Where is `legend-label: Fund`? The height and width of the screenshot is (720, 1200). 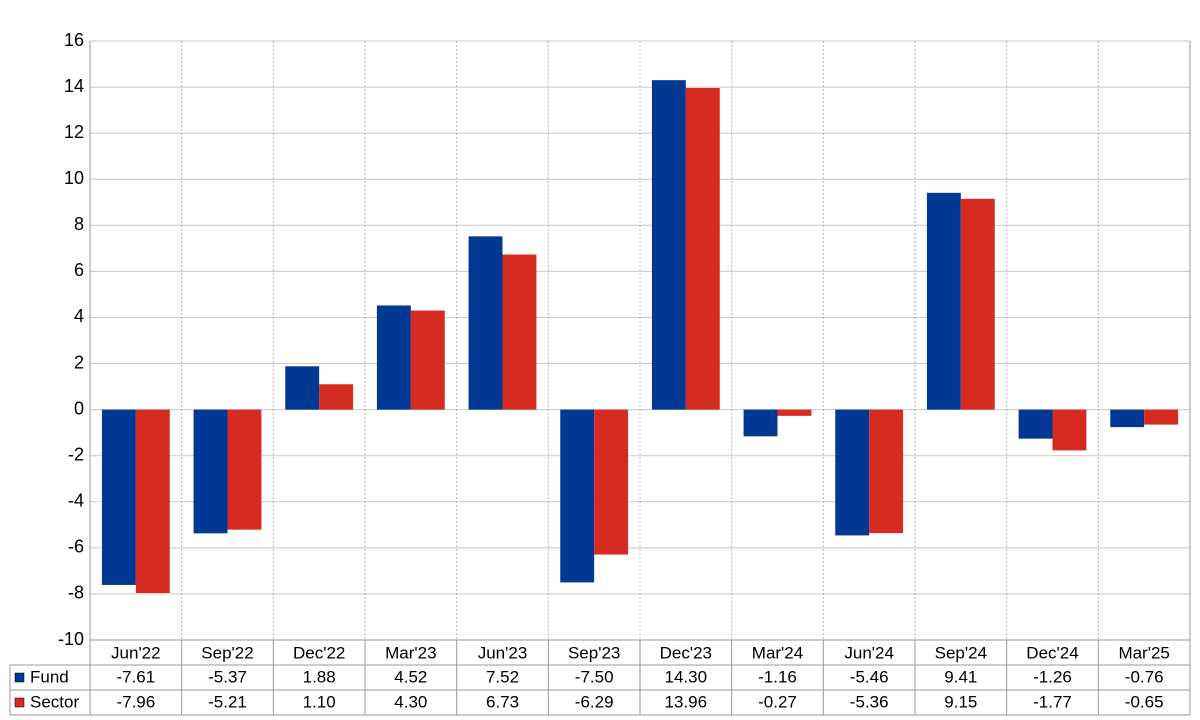 legend-label: Fund is located at coordinates (49, 676).